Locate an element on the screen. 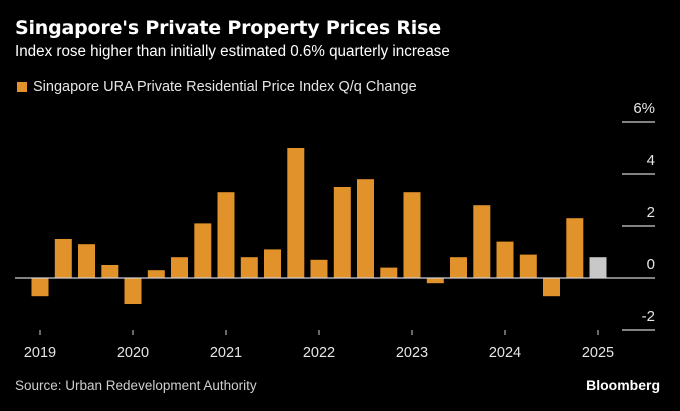  bar-2022Q2 is located at coordinates (342, 232).